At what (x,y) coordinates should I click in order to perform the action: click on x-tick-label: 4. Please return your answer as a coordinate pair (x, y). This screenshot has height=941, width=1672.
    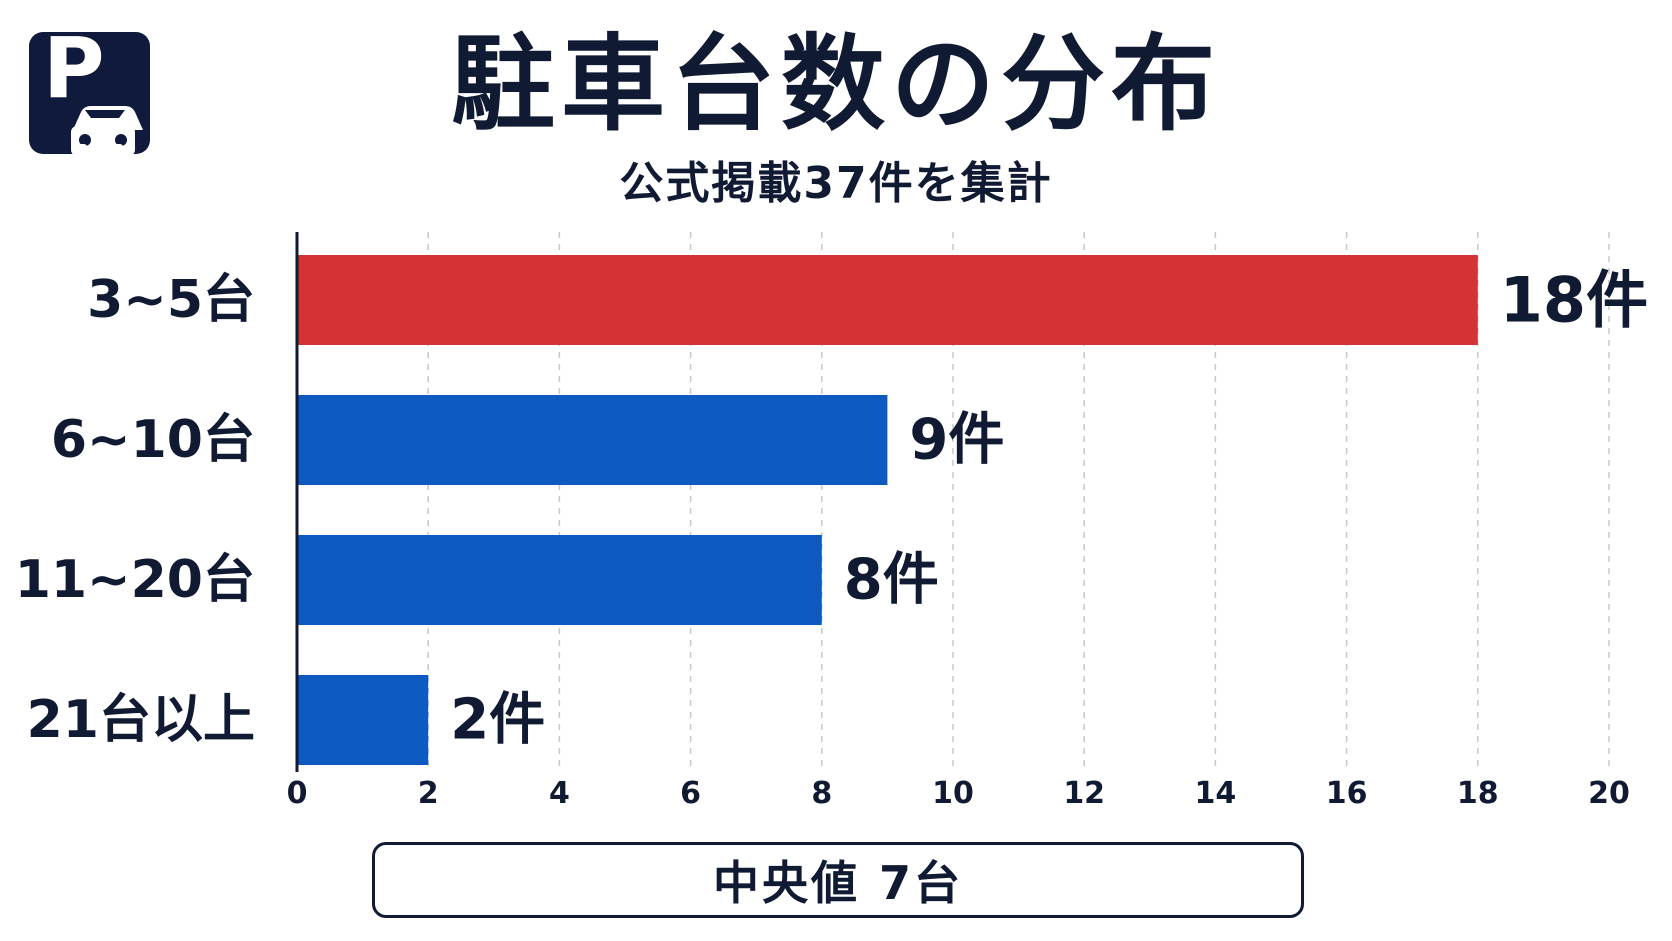
    Looking at the image, I should click on (559, 793).